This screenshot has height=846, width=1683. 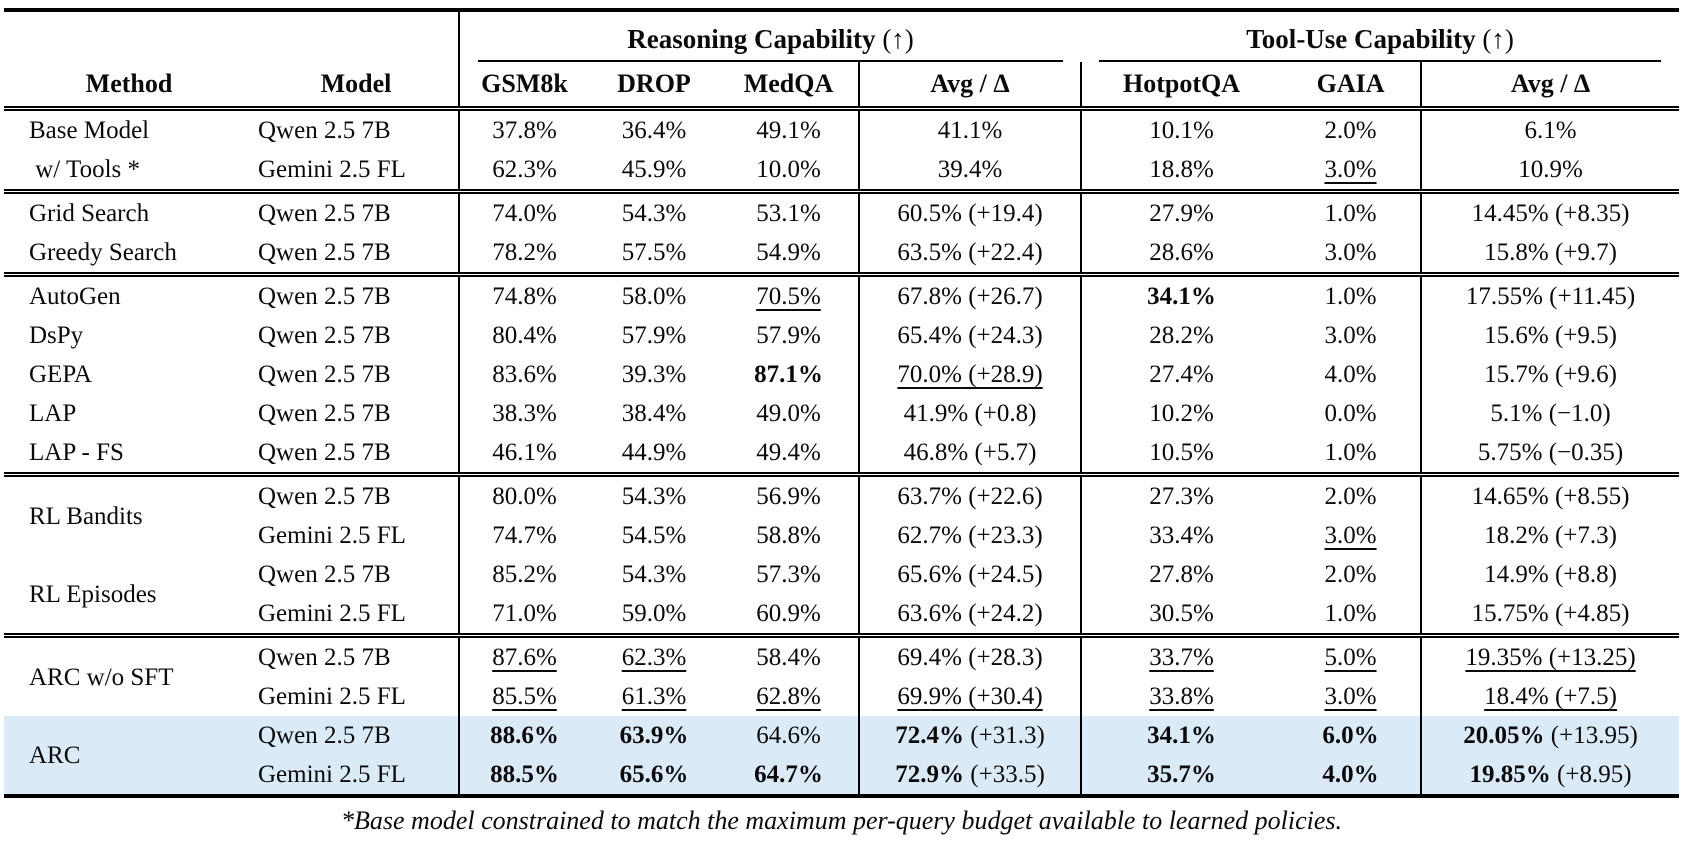 I want to click on value-main: 19.85%, so click(x=1510, y=774).